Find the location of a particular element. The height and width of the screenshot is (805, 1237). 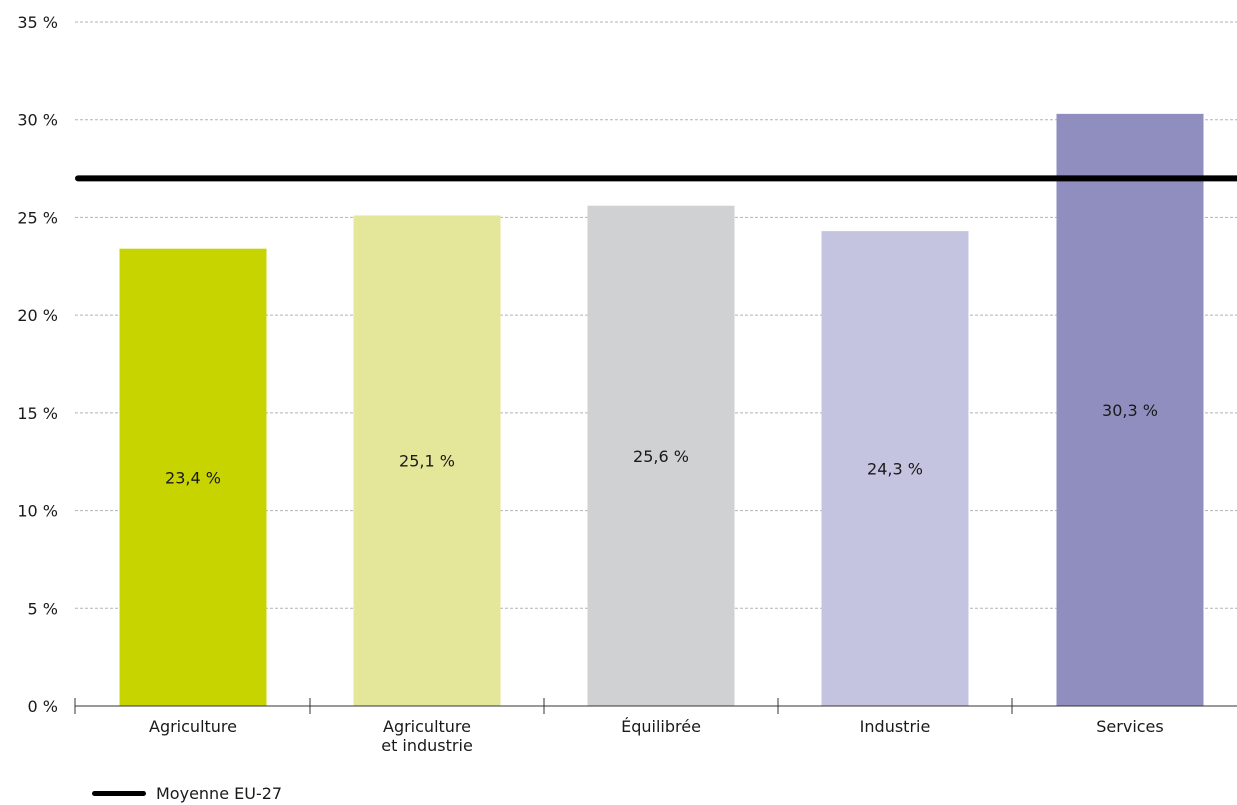

x-category-label: Services is located at coordinates (1129, 726).